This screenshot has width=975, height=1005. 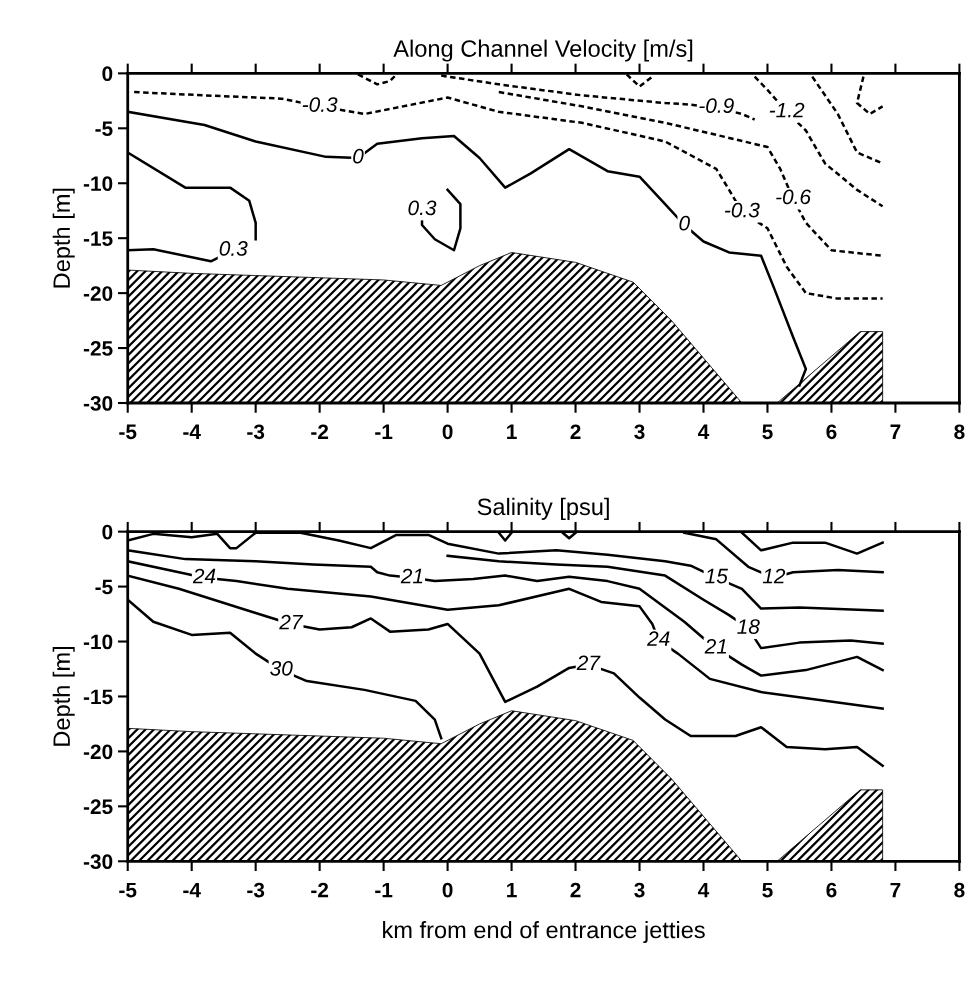 What do you see at coordinates (794, 197) in the screenshot?
I see `annotation: -0.6` at bounding box center [794, 197].